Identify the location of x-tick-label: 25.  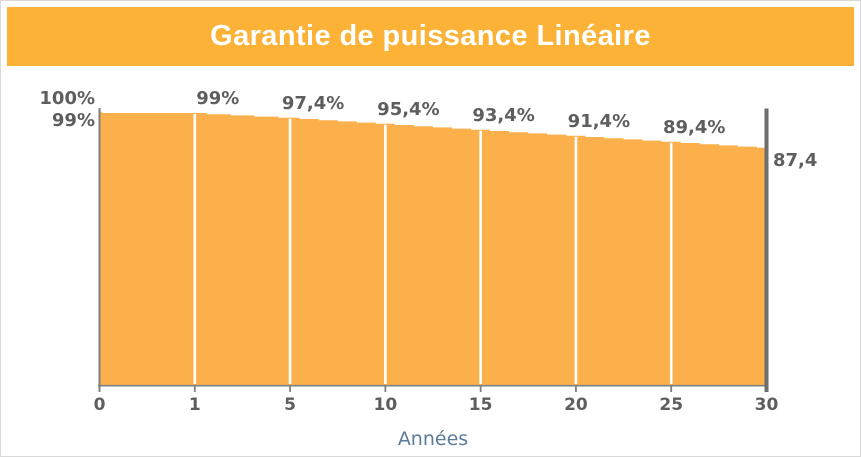
(671, 405).